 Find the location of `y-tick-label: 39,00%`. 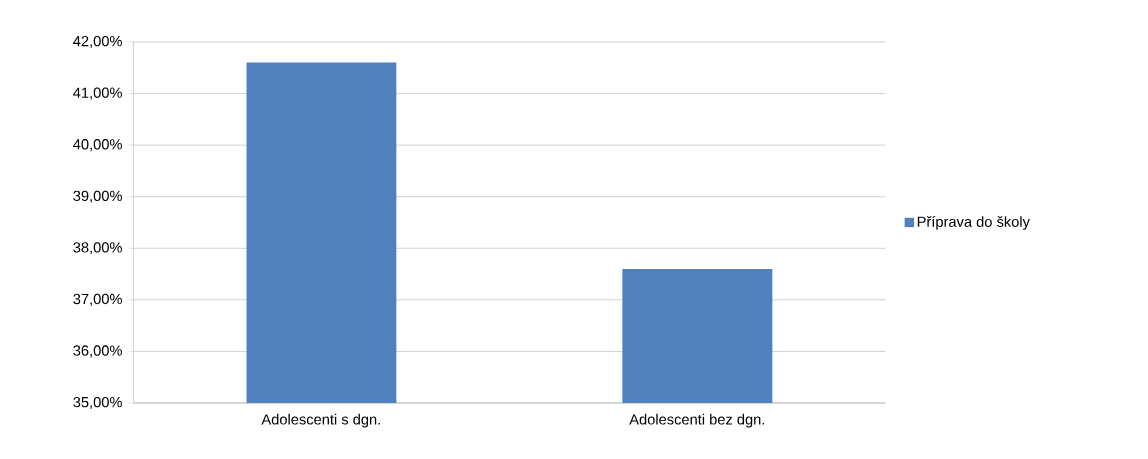

y-tick-label: 39,00% is located at coordinates (97, 196).